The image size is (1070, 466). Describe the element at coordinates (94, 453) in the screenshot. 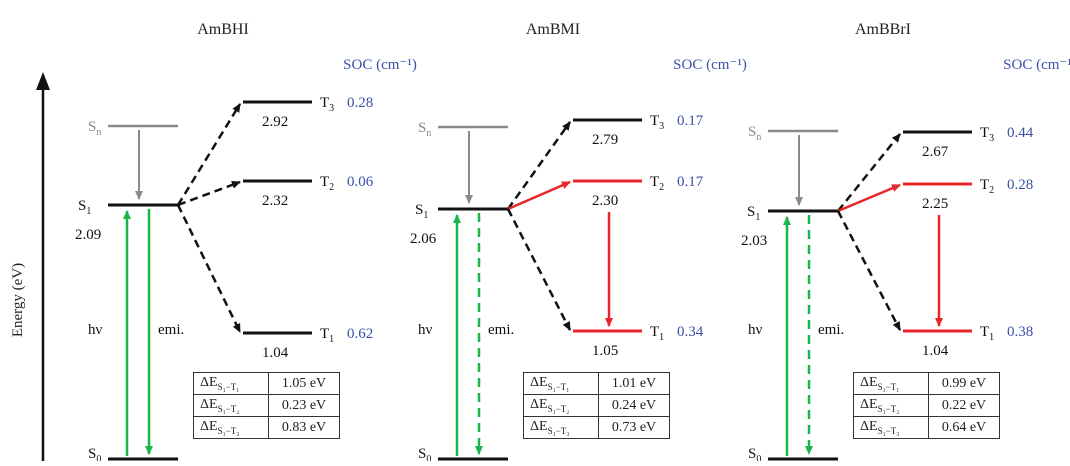

I see `panel-1-s0-label: S0` at that location.